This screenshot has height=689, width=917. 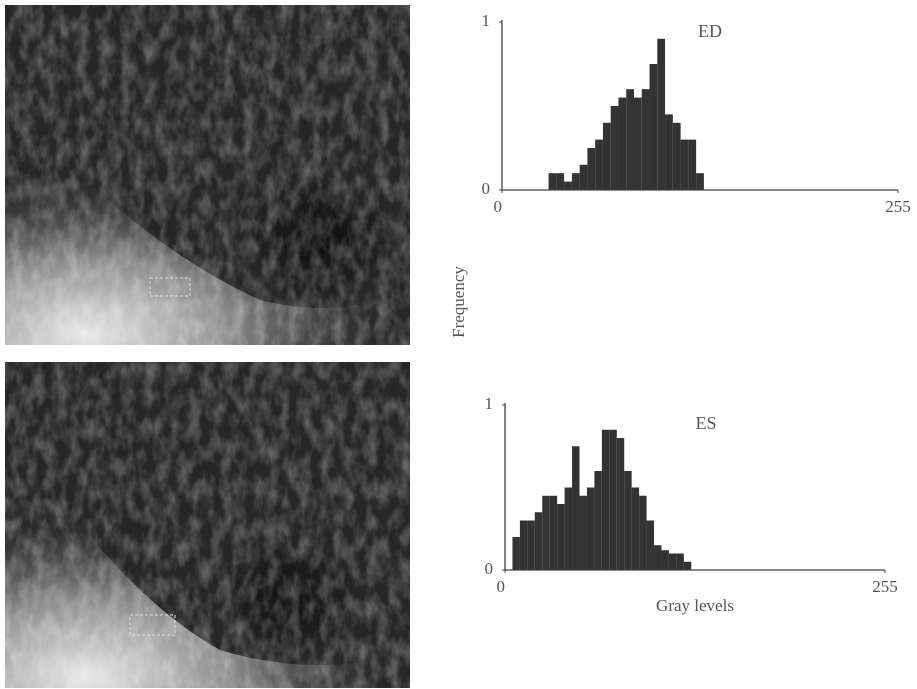 I want to click on x-axis-label: Gray levels, so click(x=695, y=605).